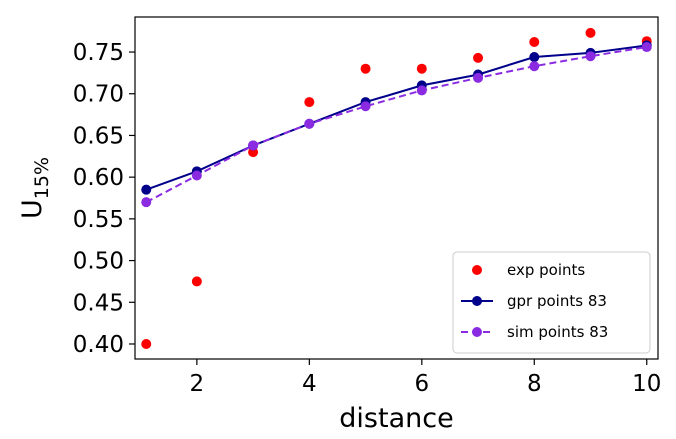 This screenshot has height=439, width=676. What do you see at coordinates (42, 178) in the screenshot?
I see `y-axis-title-subscript: 15%` at bounding box center [42, 178].